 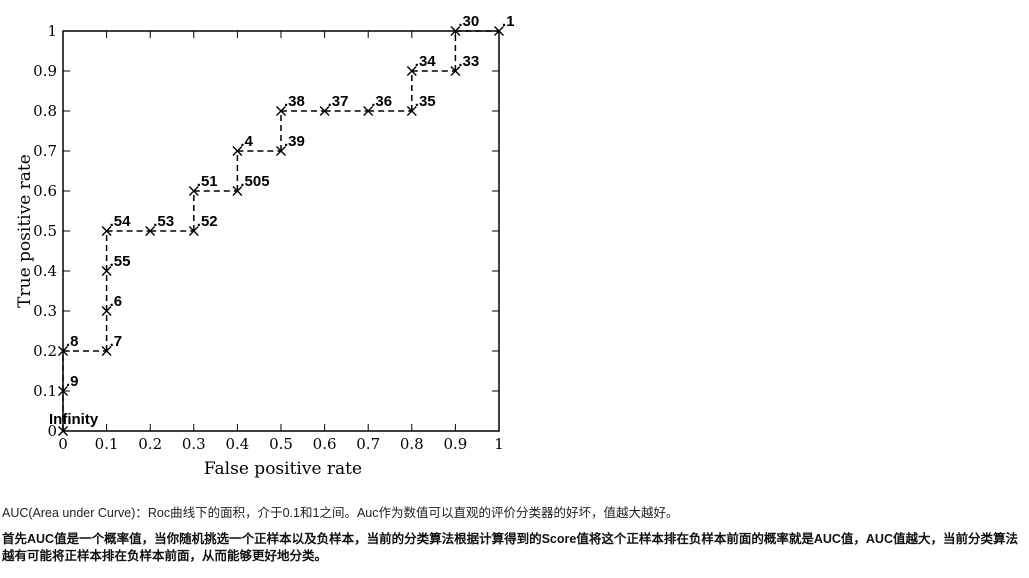 What do you see at coordinates (281, 444) in the screenshot?
I see `x-tick-label: 0.5` at bounding box center [281, 444].